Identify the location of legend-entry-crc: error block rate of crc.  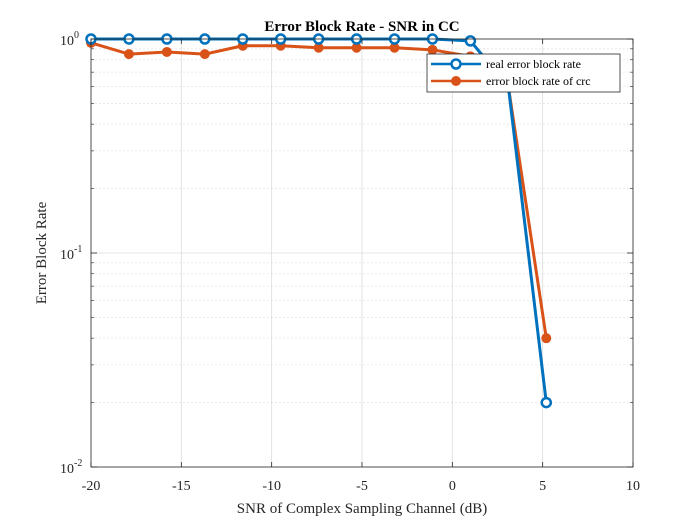
(511, 81).